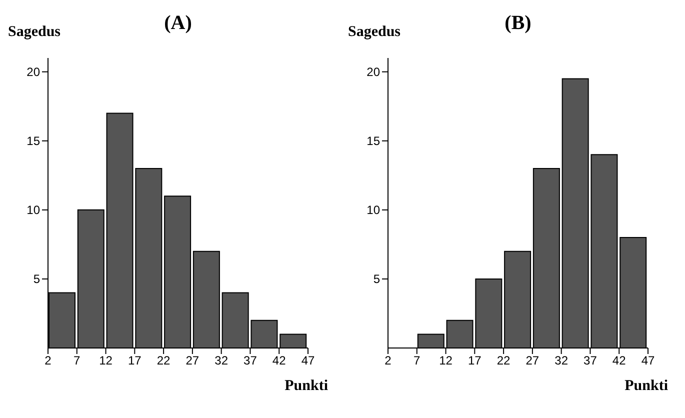 Image resolution: width=685 pixels, height=418 pixels. What do you see at coordinates (178, 23) in the screenshot?
I see `chart-title: (A)` at bounding box center [178, 23].